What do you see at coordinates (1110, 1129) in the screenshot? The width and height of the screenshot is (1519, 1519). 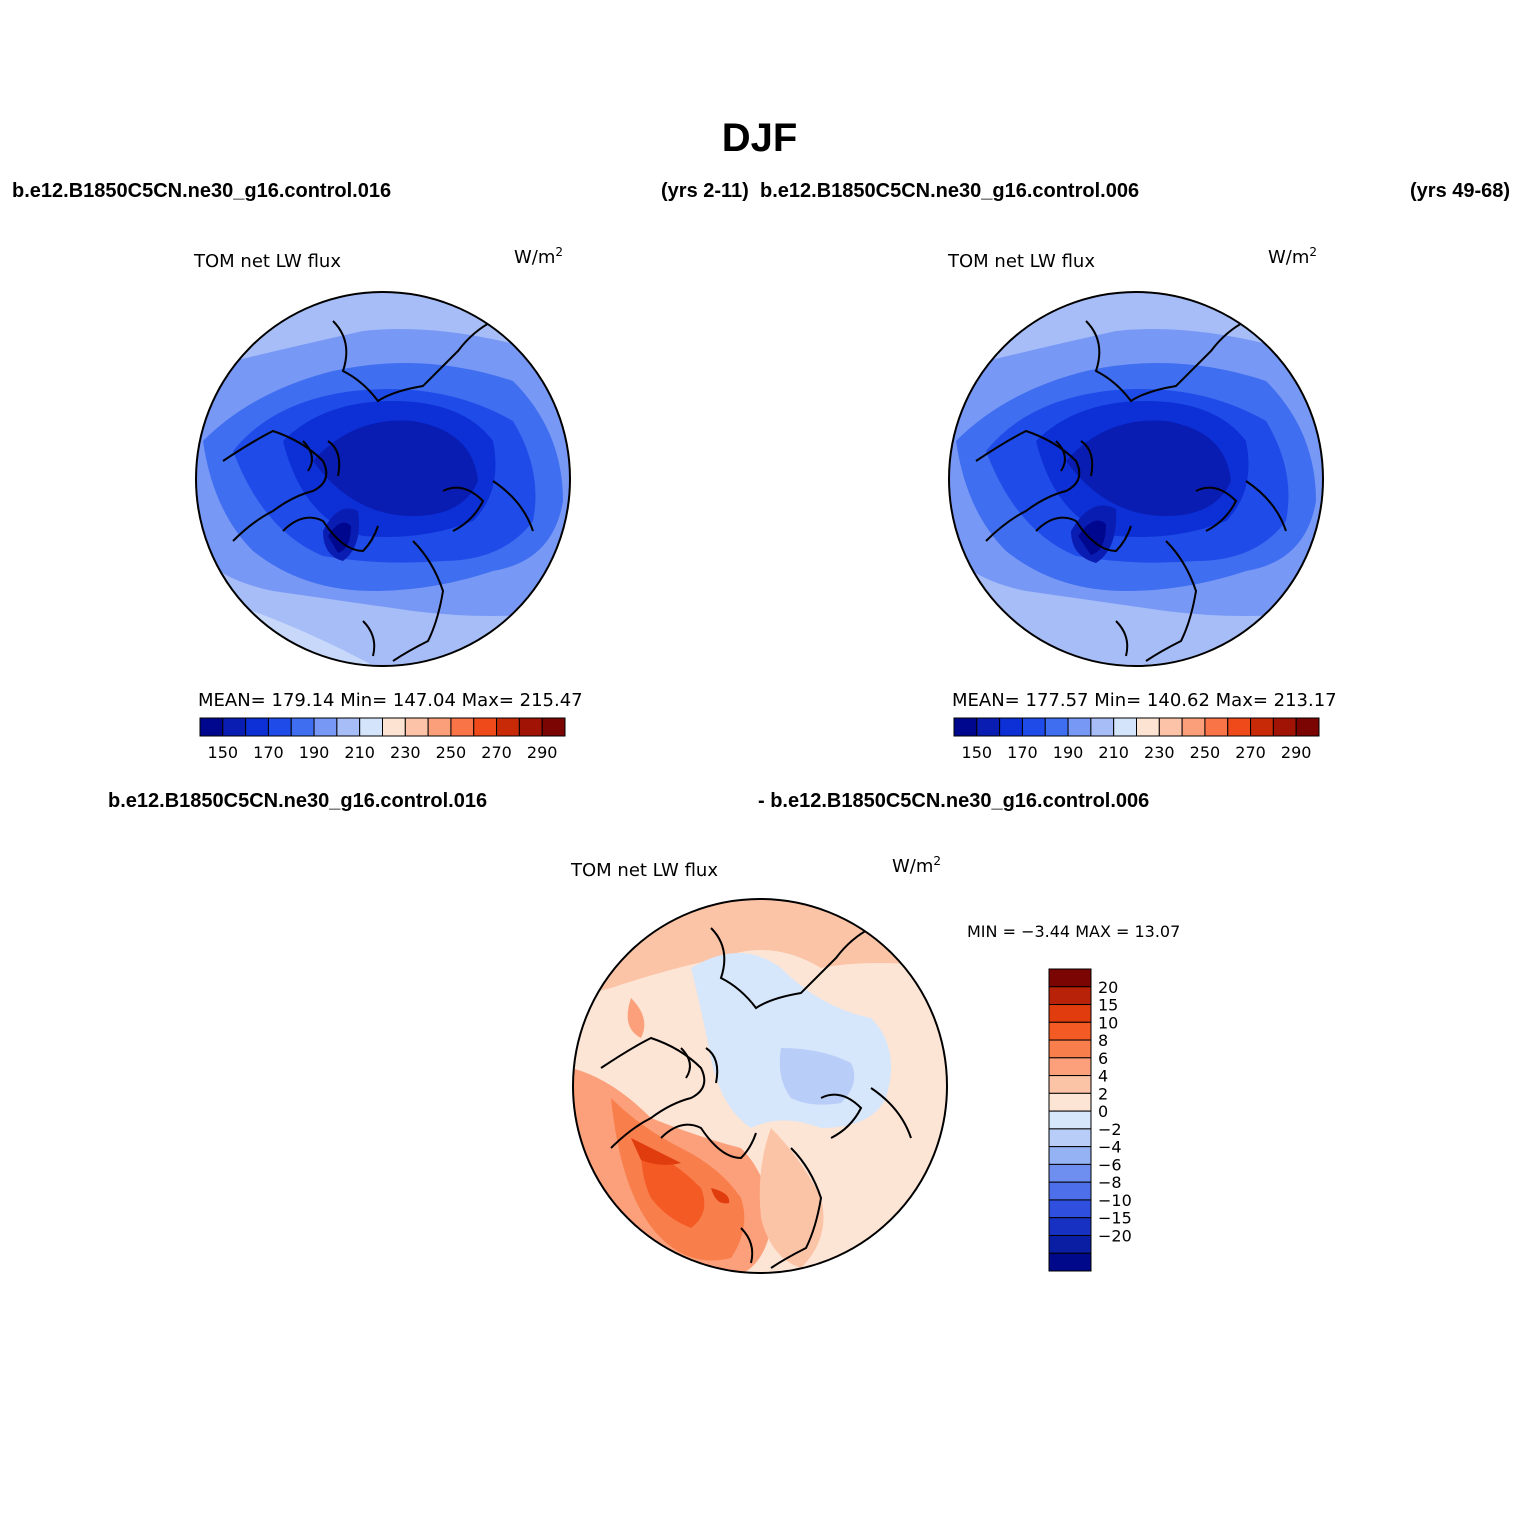 I see `diff-colorbar-label: −2` at bounding box center [1110, 1129].